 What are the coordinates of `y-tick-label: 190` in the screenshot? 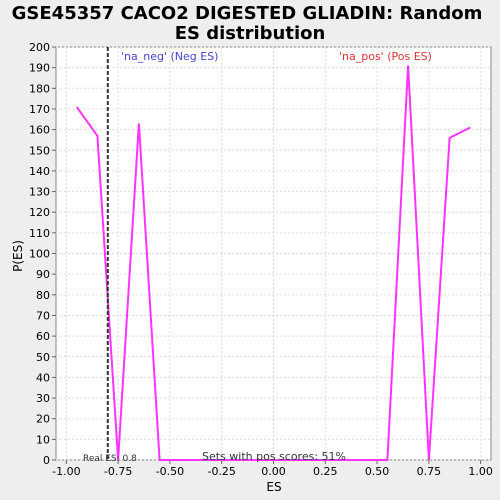 It's located at (39, 68).